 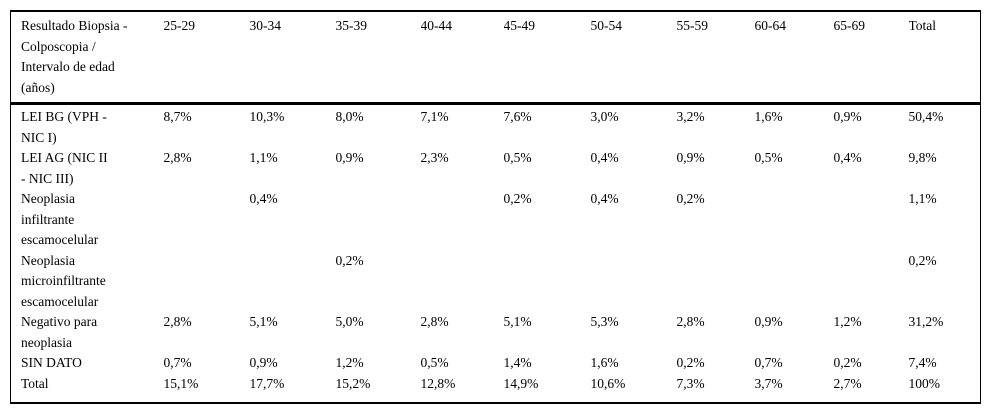 What do you see at coordinates (847, 383) in the screenshot?
I see `table-cell: 2,7%` at bounding box center [847, 383].